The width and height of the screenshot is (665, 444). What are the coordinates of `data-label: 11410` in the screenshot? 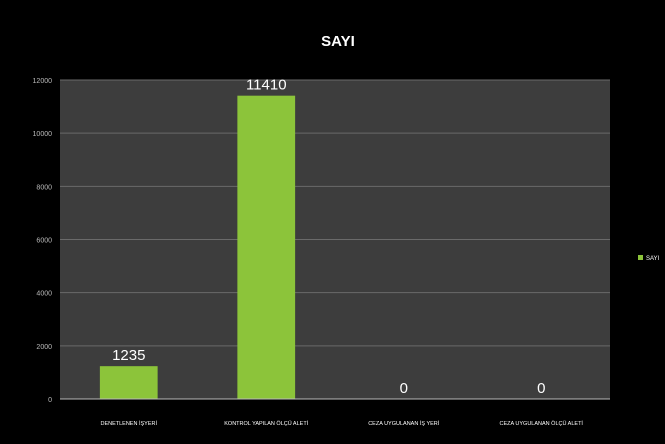 It's located at (266, 85).